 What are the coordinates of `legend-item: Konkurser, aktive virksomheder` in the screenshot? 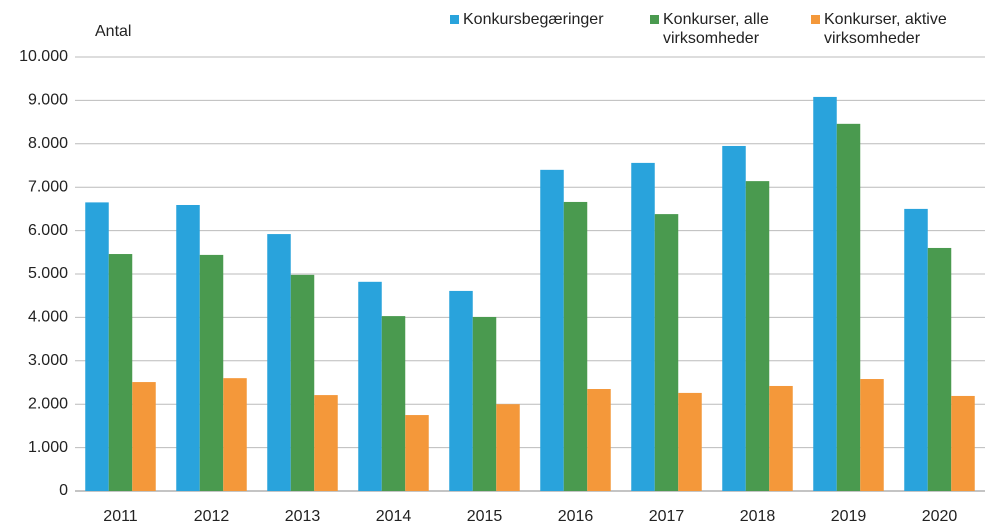 It's located at (897, 29).